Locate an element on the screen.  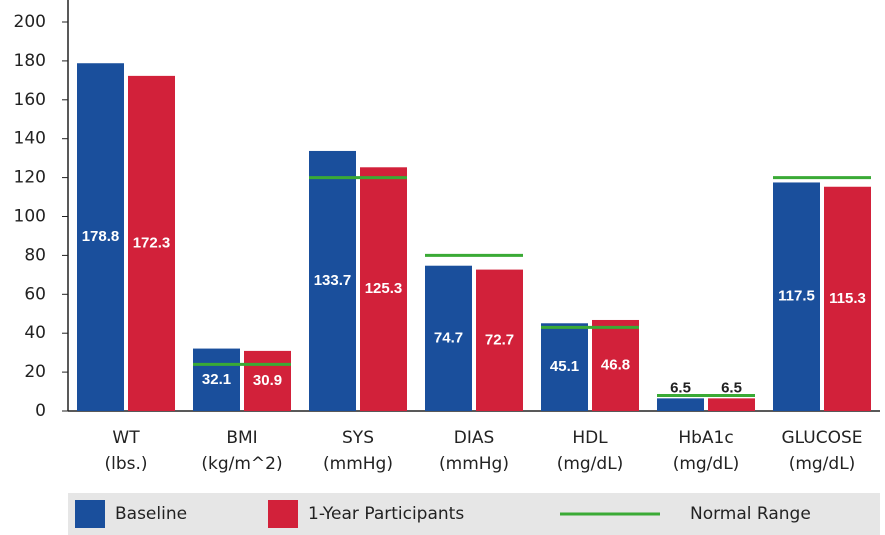
x-tick-label: (lbs.) is located at coordinates (125, 464).